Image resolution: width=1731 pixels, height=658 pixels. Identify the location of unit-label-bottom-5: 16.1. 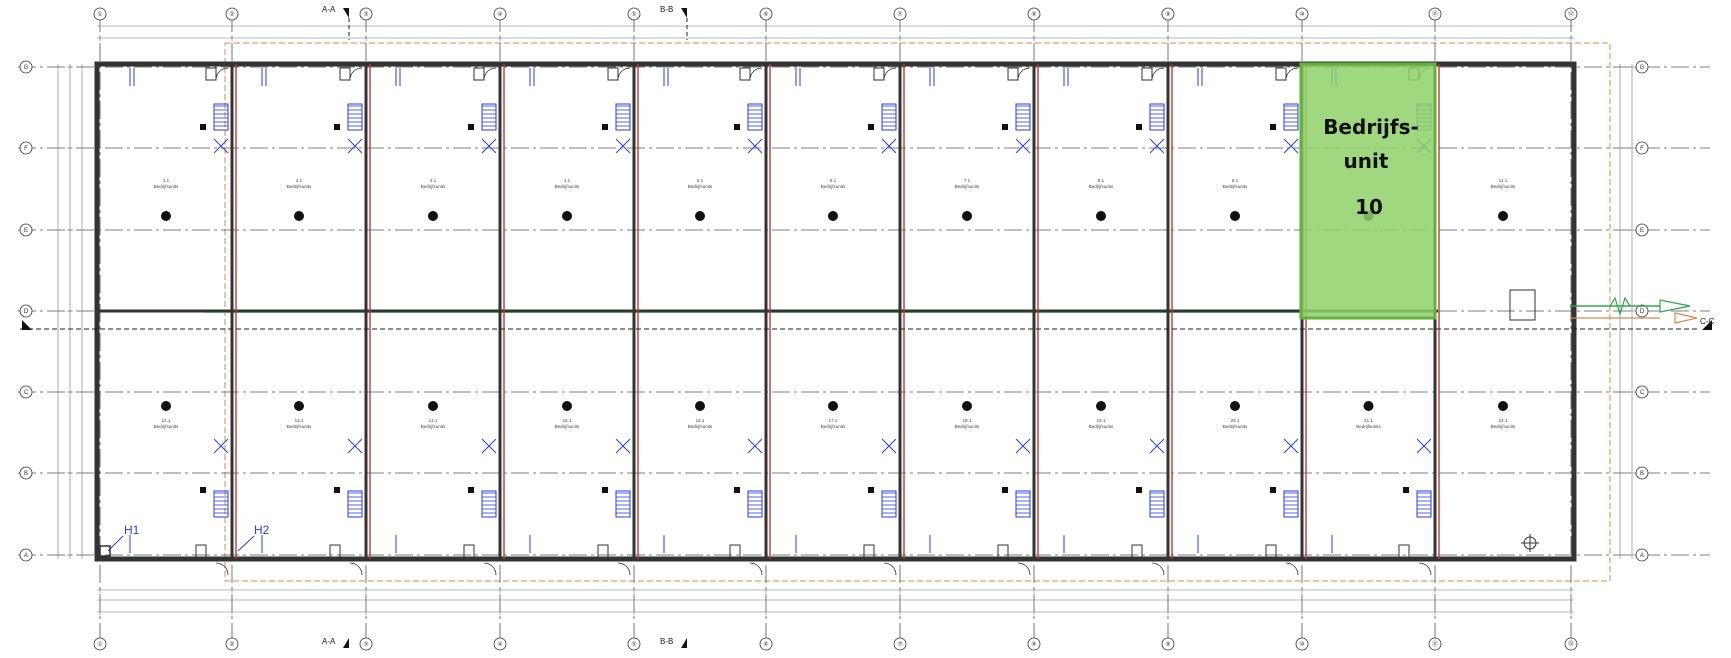
(700, 420).